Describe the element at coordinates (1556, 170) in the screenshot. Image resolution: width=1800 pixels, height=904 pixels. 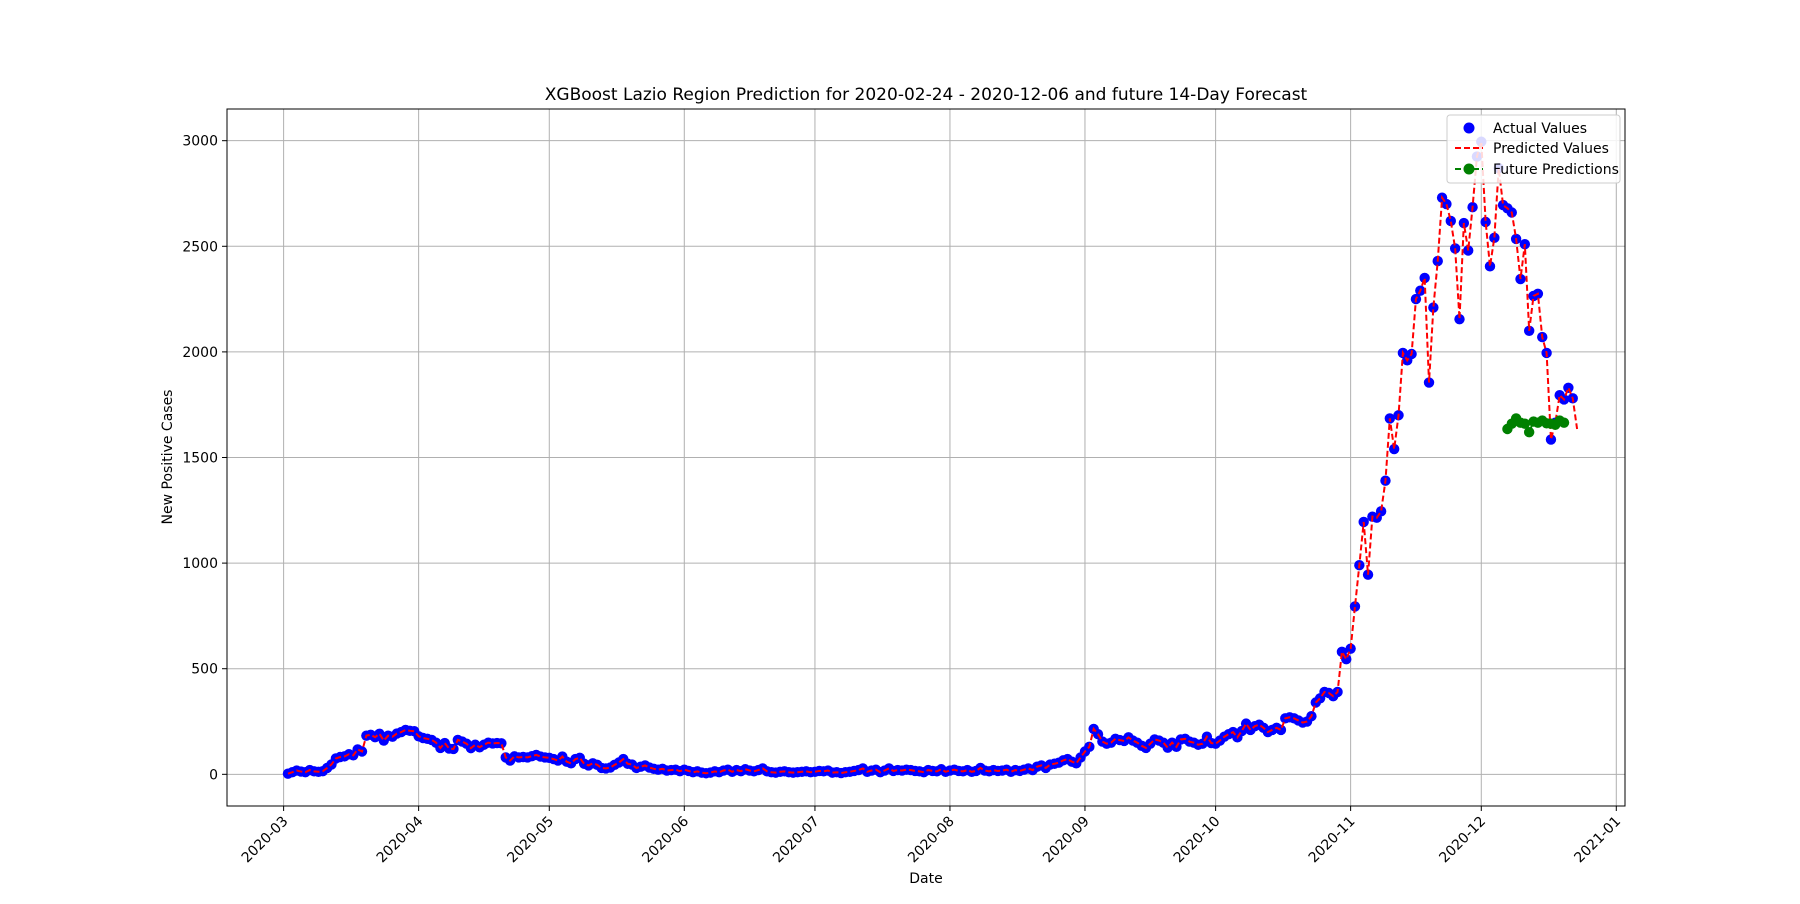
I see `legend-future-label: Future Predictions` at that location.